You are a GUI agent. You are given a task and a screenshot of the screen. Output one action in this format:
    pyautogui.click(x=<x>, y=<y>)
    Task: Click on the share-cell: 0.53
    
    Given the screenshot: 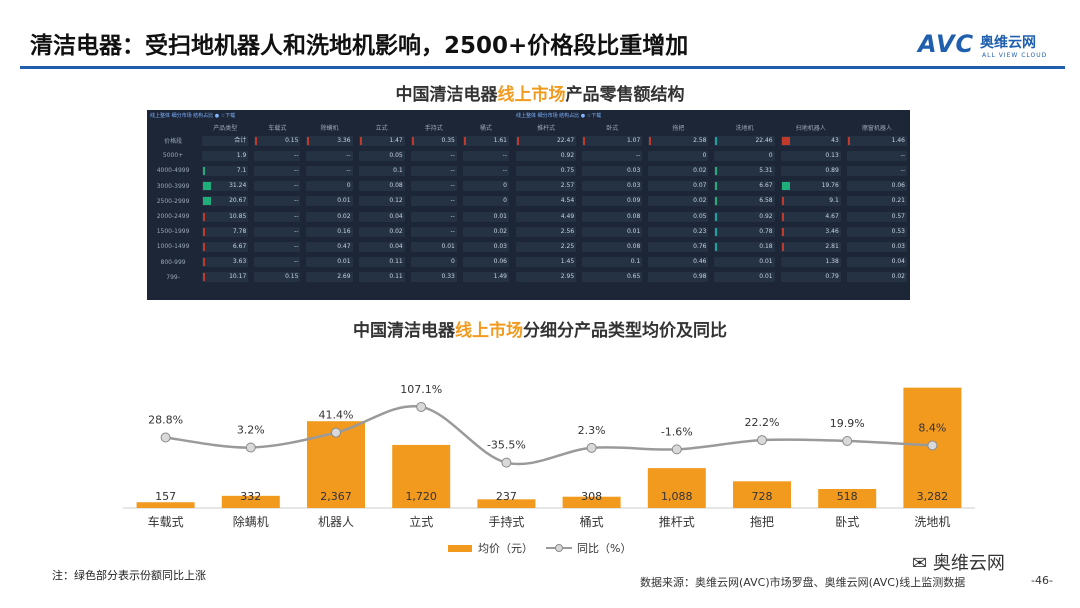 What is the action you would take?
    pyautogui.click(x=877, y=231)
    